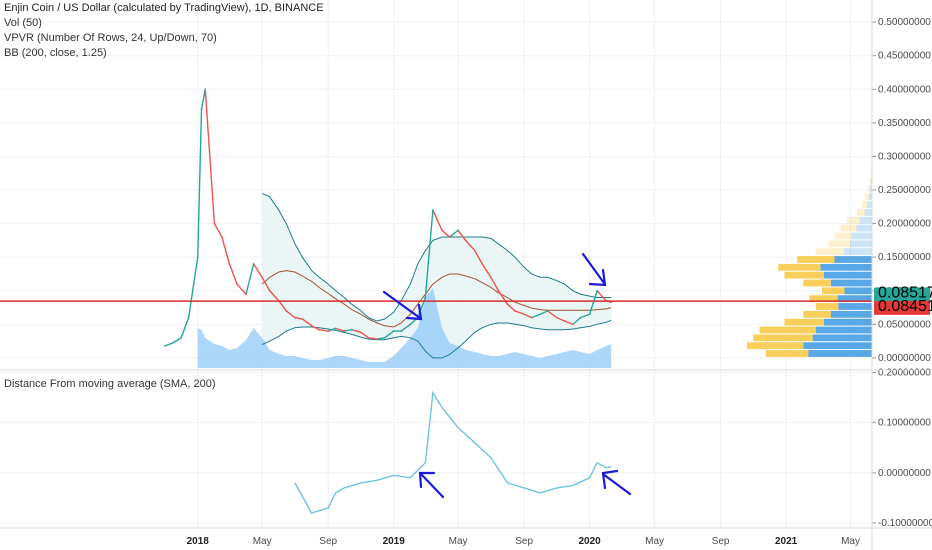  Describe the element at coordinates (904, 373) in the screenshot. I see `y-tick-label-lower: 0.20000000` at that location.